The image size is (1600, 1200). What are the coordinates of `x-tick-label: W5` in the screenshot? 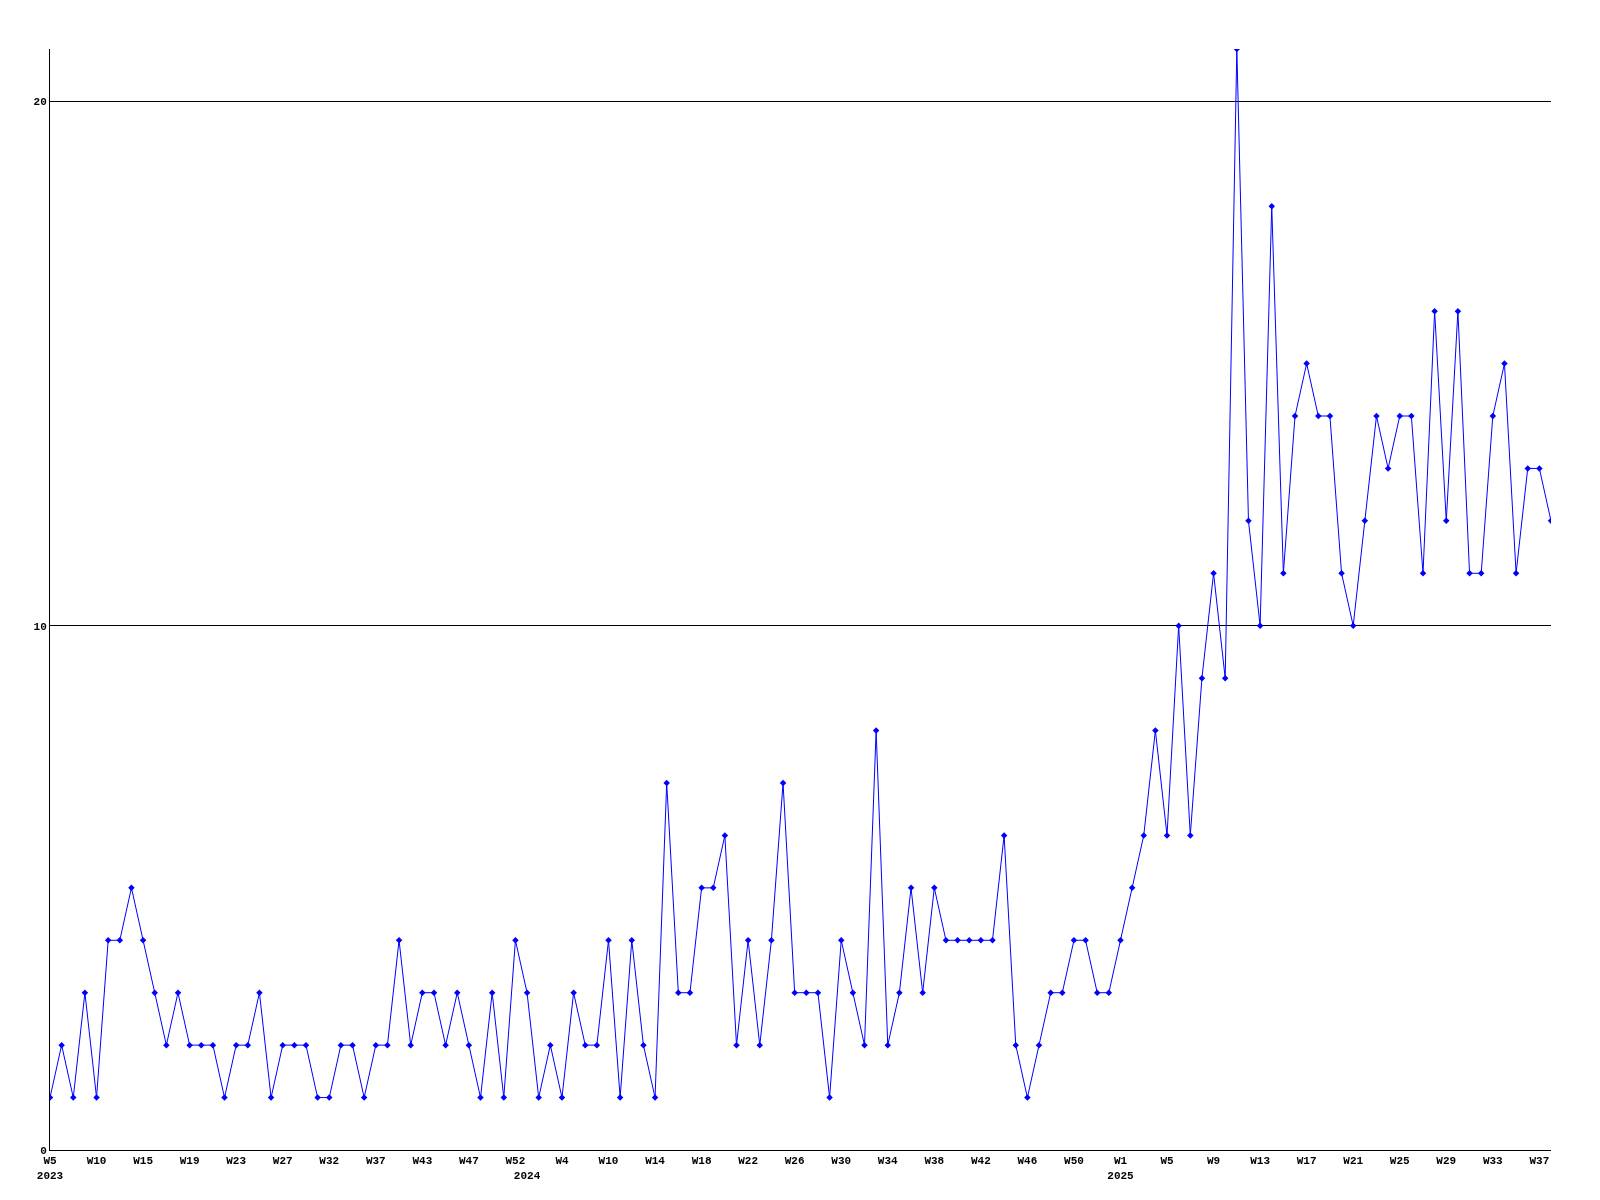 It's located at (1167, 1161).